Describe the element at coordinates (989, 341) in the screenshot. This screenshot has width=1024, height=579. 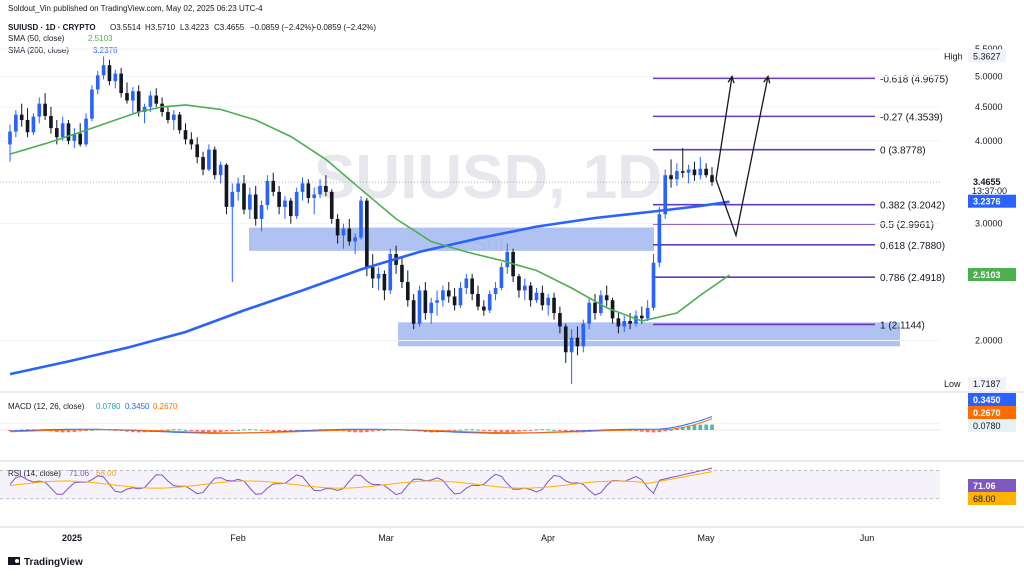
I see `y-tick-label: 2.0000` at that location.